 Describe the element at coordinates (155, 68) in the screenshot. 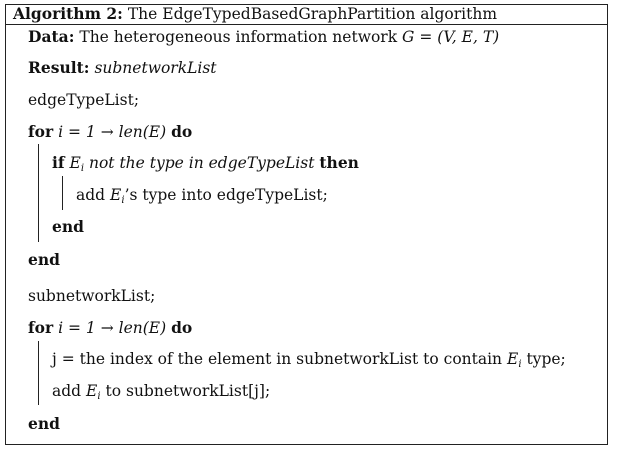

I see `result-value: subnetworkList` at that location.